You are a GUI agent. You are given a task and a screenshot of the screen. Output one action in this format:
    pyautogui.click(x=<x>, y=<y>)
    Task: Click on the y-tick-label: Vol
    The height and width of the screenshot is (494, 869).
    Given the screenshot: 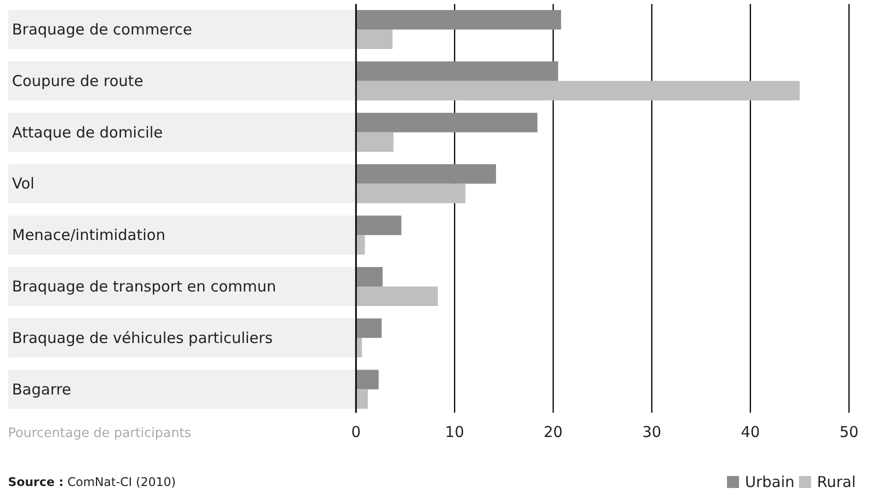 What is the action you would take?
    pyautogui.click(x=23, y=183)
    